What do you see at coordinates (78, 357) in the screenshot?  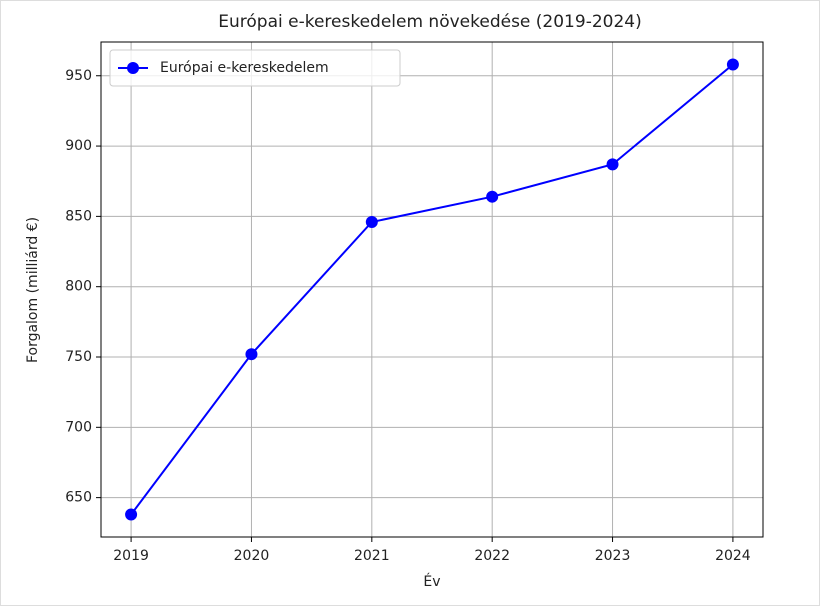 I see `y-tick-label: 750` at bounding box center [78, 357].